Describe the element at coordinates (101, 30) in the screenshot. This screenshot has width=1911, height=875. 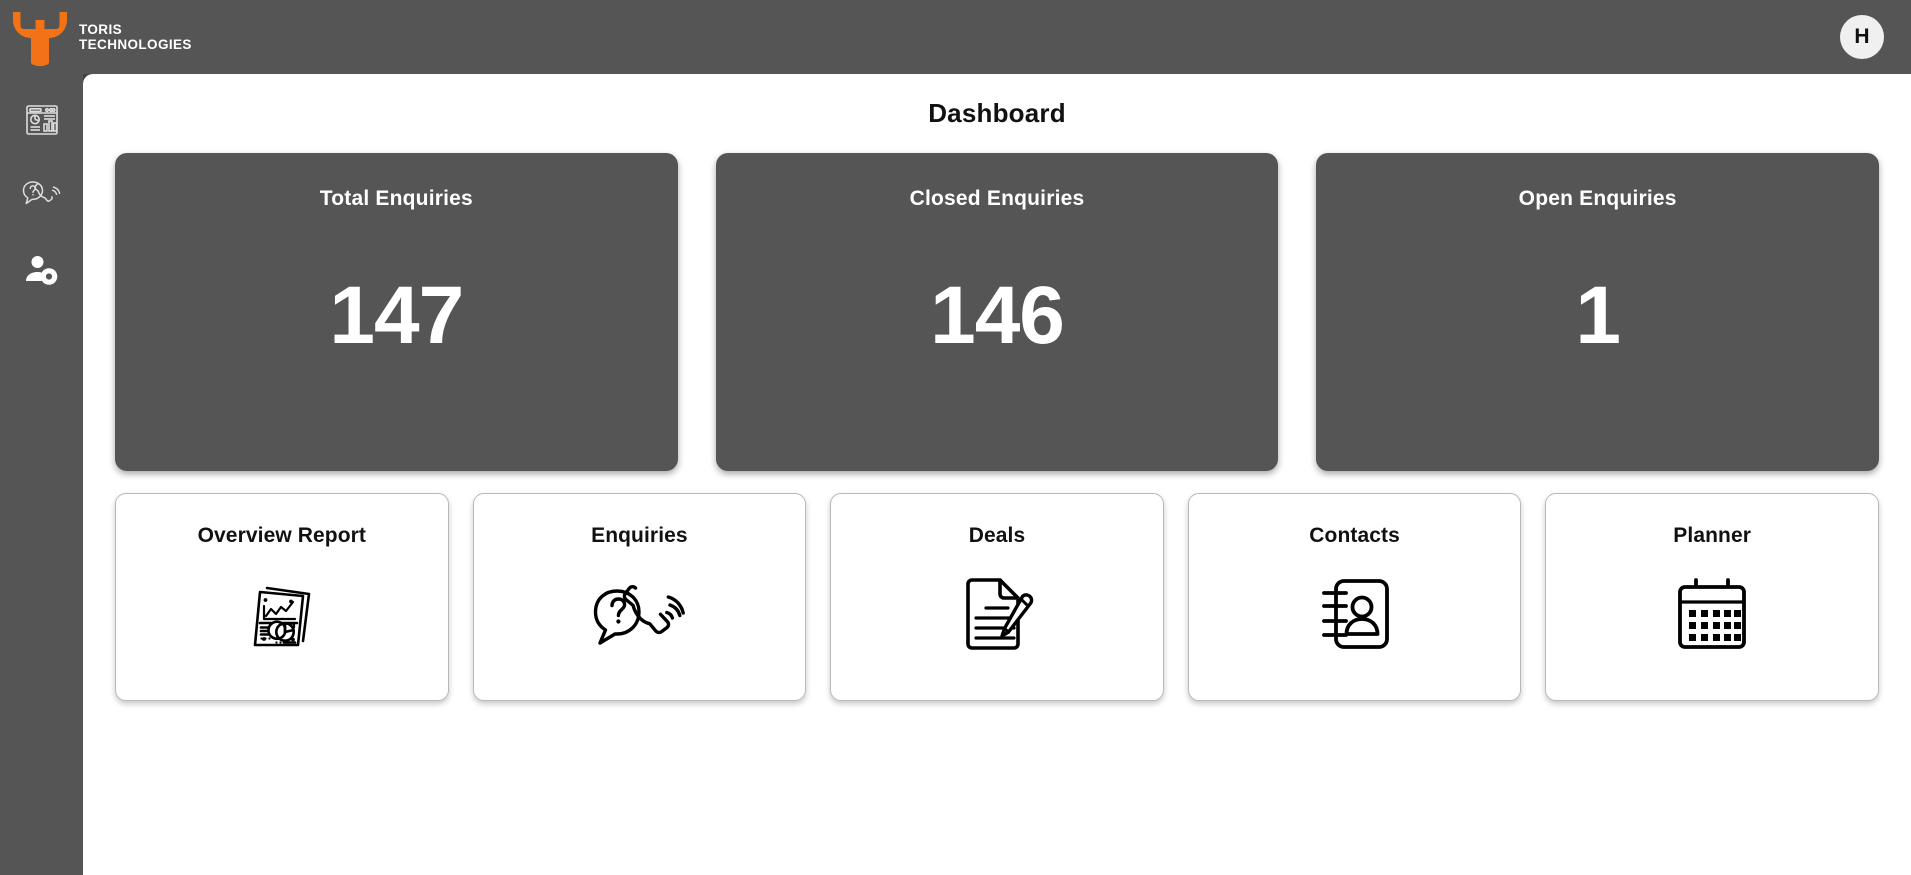
I see `brand-line-1: TORIS` at that location.